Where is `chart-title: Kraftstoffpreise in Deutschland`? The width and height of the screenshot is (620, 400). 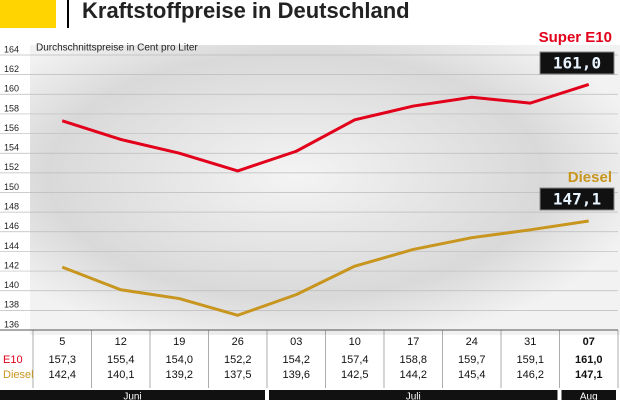
chart-title: Kraftstoffpreise in Deutschland is located at coordinates (246, 11).